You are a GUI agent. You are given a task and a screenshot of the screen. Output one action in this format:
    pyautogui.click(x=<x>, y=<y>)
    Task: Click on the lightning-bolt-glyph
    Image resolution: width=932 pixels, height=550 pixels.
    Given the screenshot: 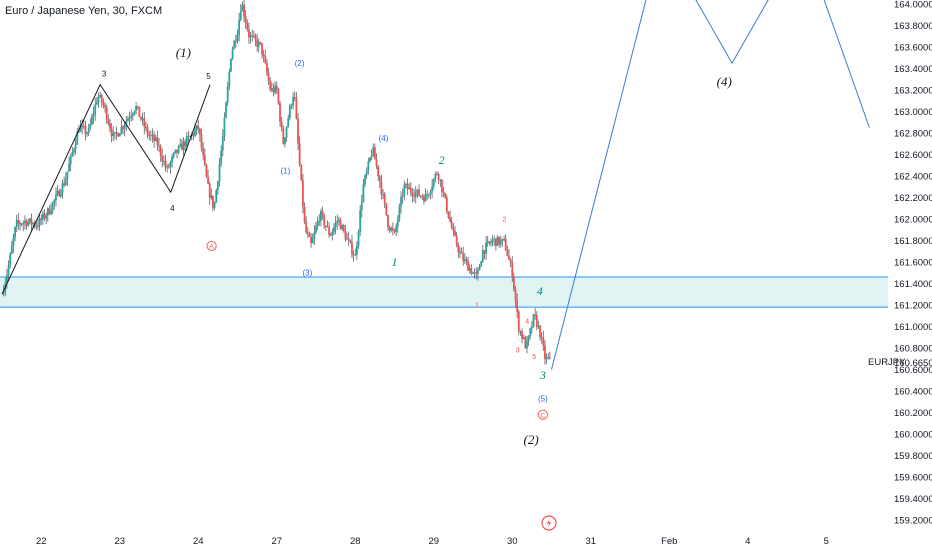 What is the action you would take?
    pyautogui.click(x=549, y=523)
    